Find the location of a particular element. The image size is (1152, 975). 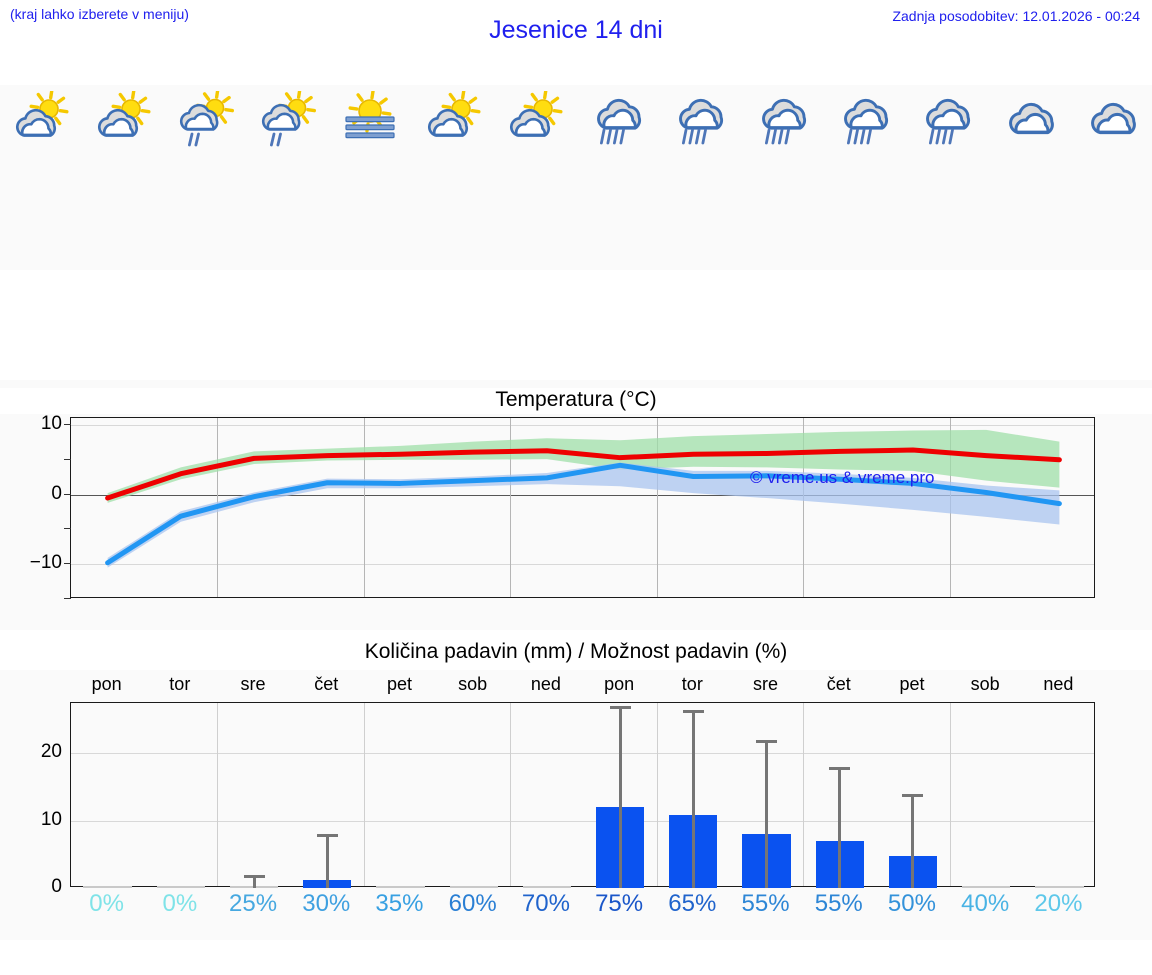

cloudy-icon is located at coordinates (1111, 120).